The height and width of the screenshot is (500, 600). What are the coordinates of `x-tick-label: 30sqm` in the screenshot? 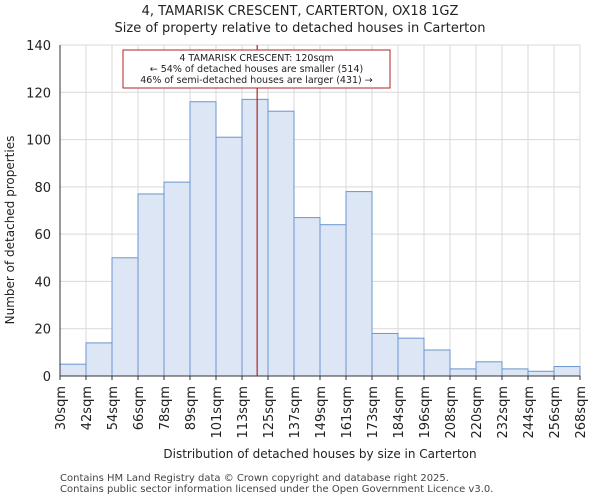 It's located at (61, 408).